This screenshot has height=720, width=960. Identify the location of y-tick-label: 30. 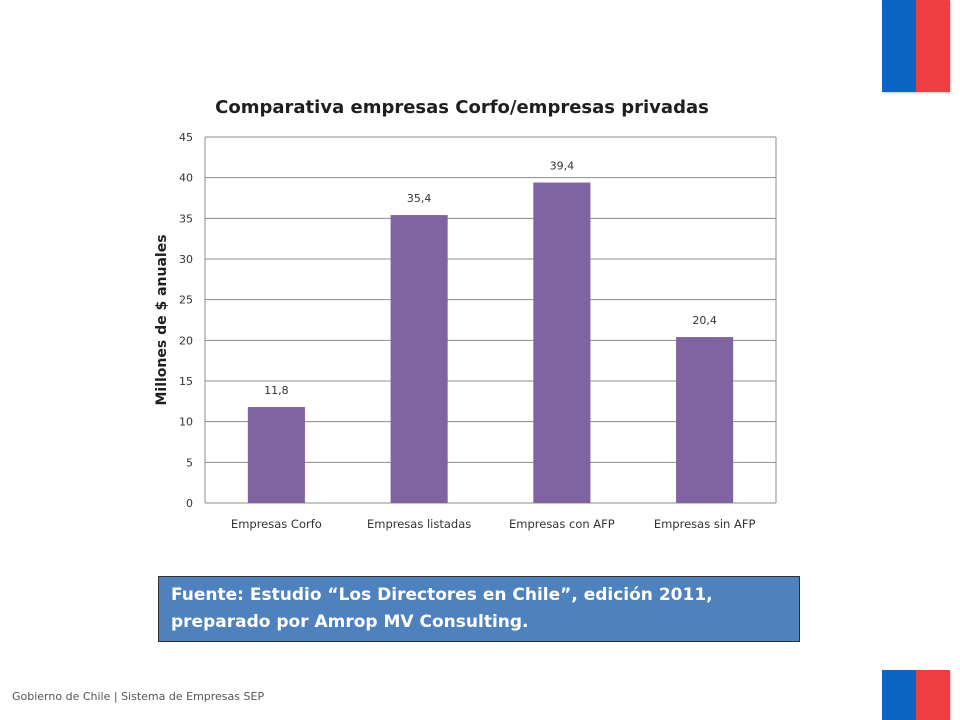
(186, 259).